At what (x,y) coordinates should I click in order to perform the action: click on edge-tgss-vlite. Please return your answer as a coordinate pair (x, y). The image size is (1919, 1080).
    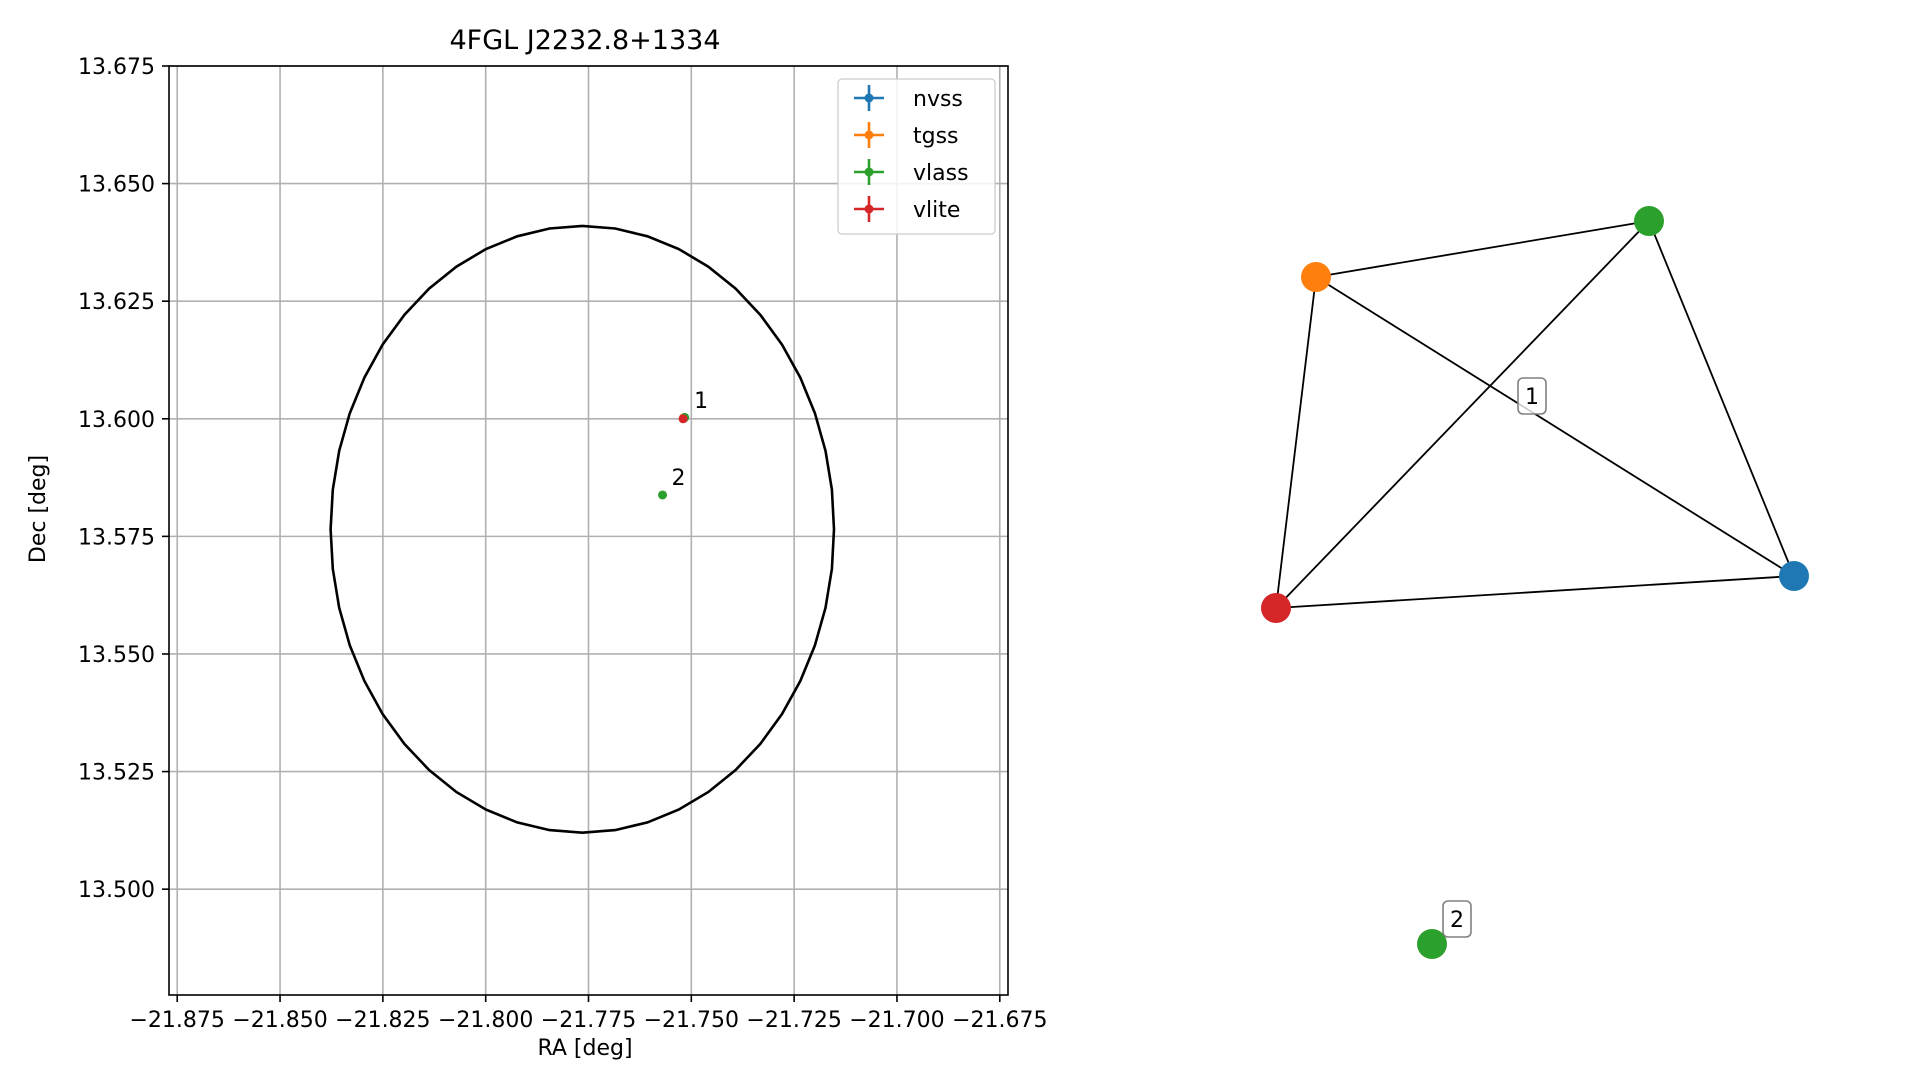
    Looking at the image, I should click on (1296, 442).